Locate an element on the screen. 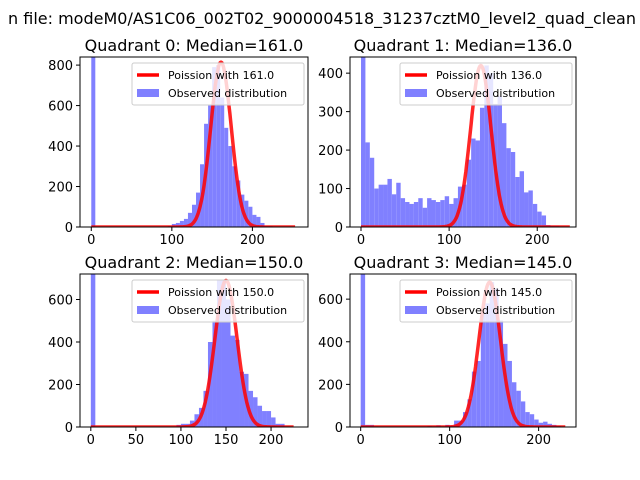 The image size is (640, 480). x-tick-label: 50 is located at coordinates (136, 440).